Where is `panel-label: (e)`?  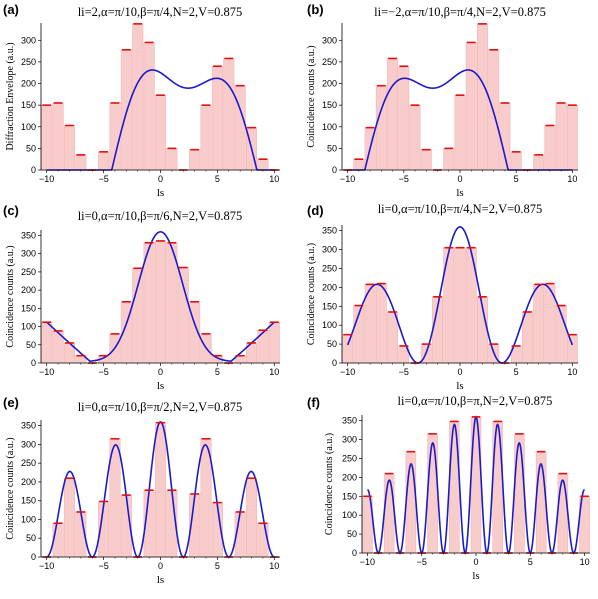
panel-label: (e) is located at coordinates (11, 402).